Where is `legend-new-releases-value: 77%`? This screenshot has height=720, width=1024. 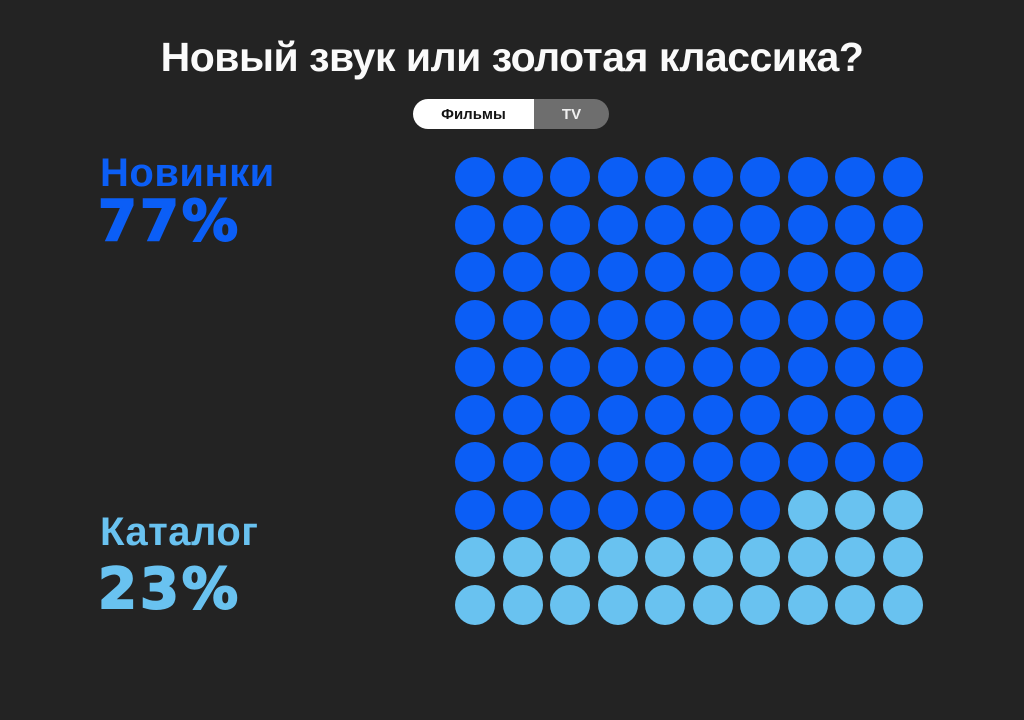 legend-new-releases-value: 77% is located at coordinates (169, 221).